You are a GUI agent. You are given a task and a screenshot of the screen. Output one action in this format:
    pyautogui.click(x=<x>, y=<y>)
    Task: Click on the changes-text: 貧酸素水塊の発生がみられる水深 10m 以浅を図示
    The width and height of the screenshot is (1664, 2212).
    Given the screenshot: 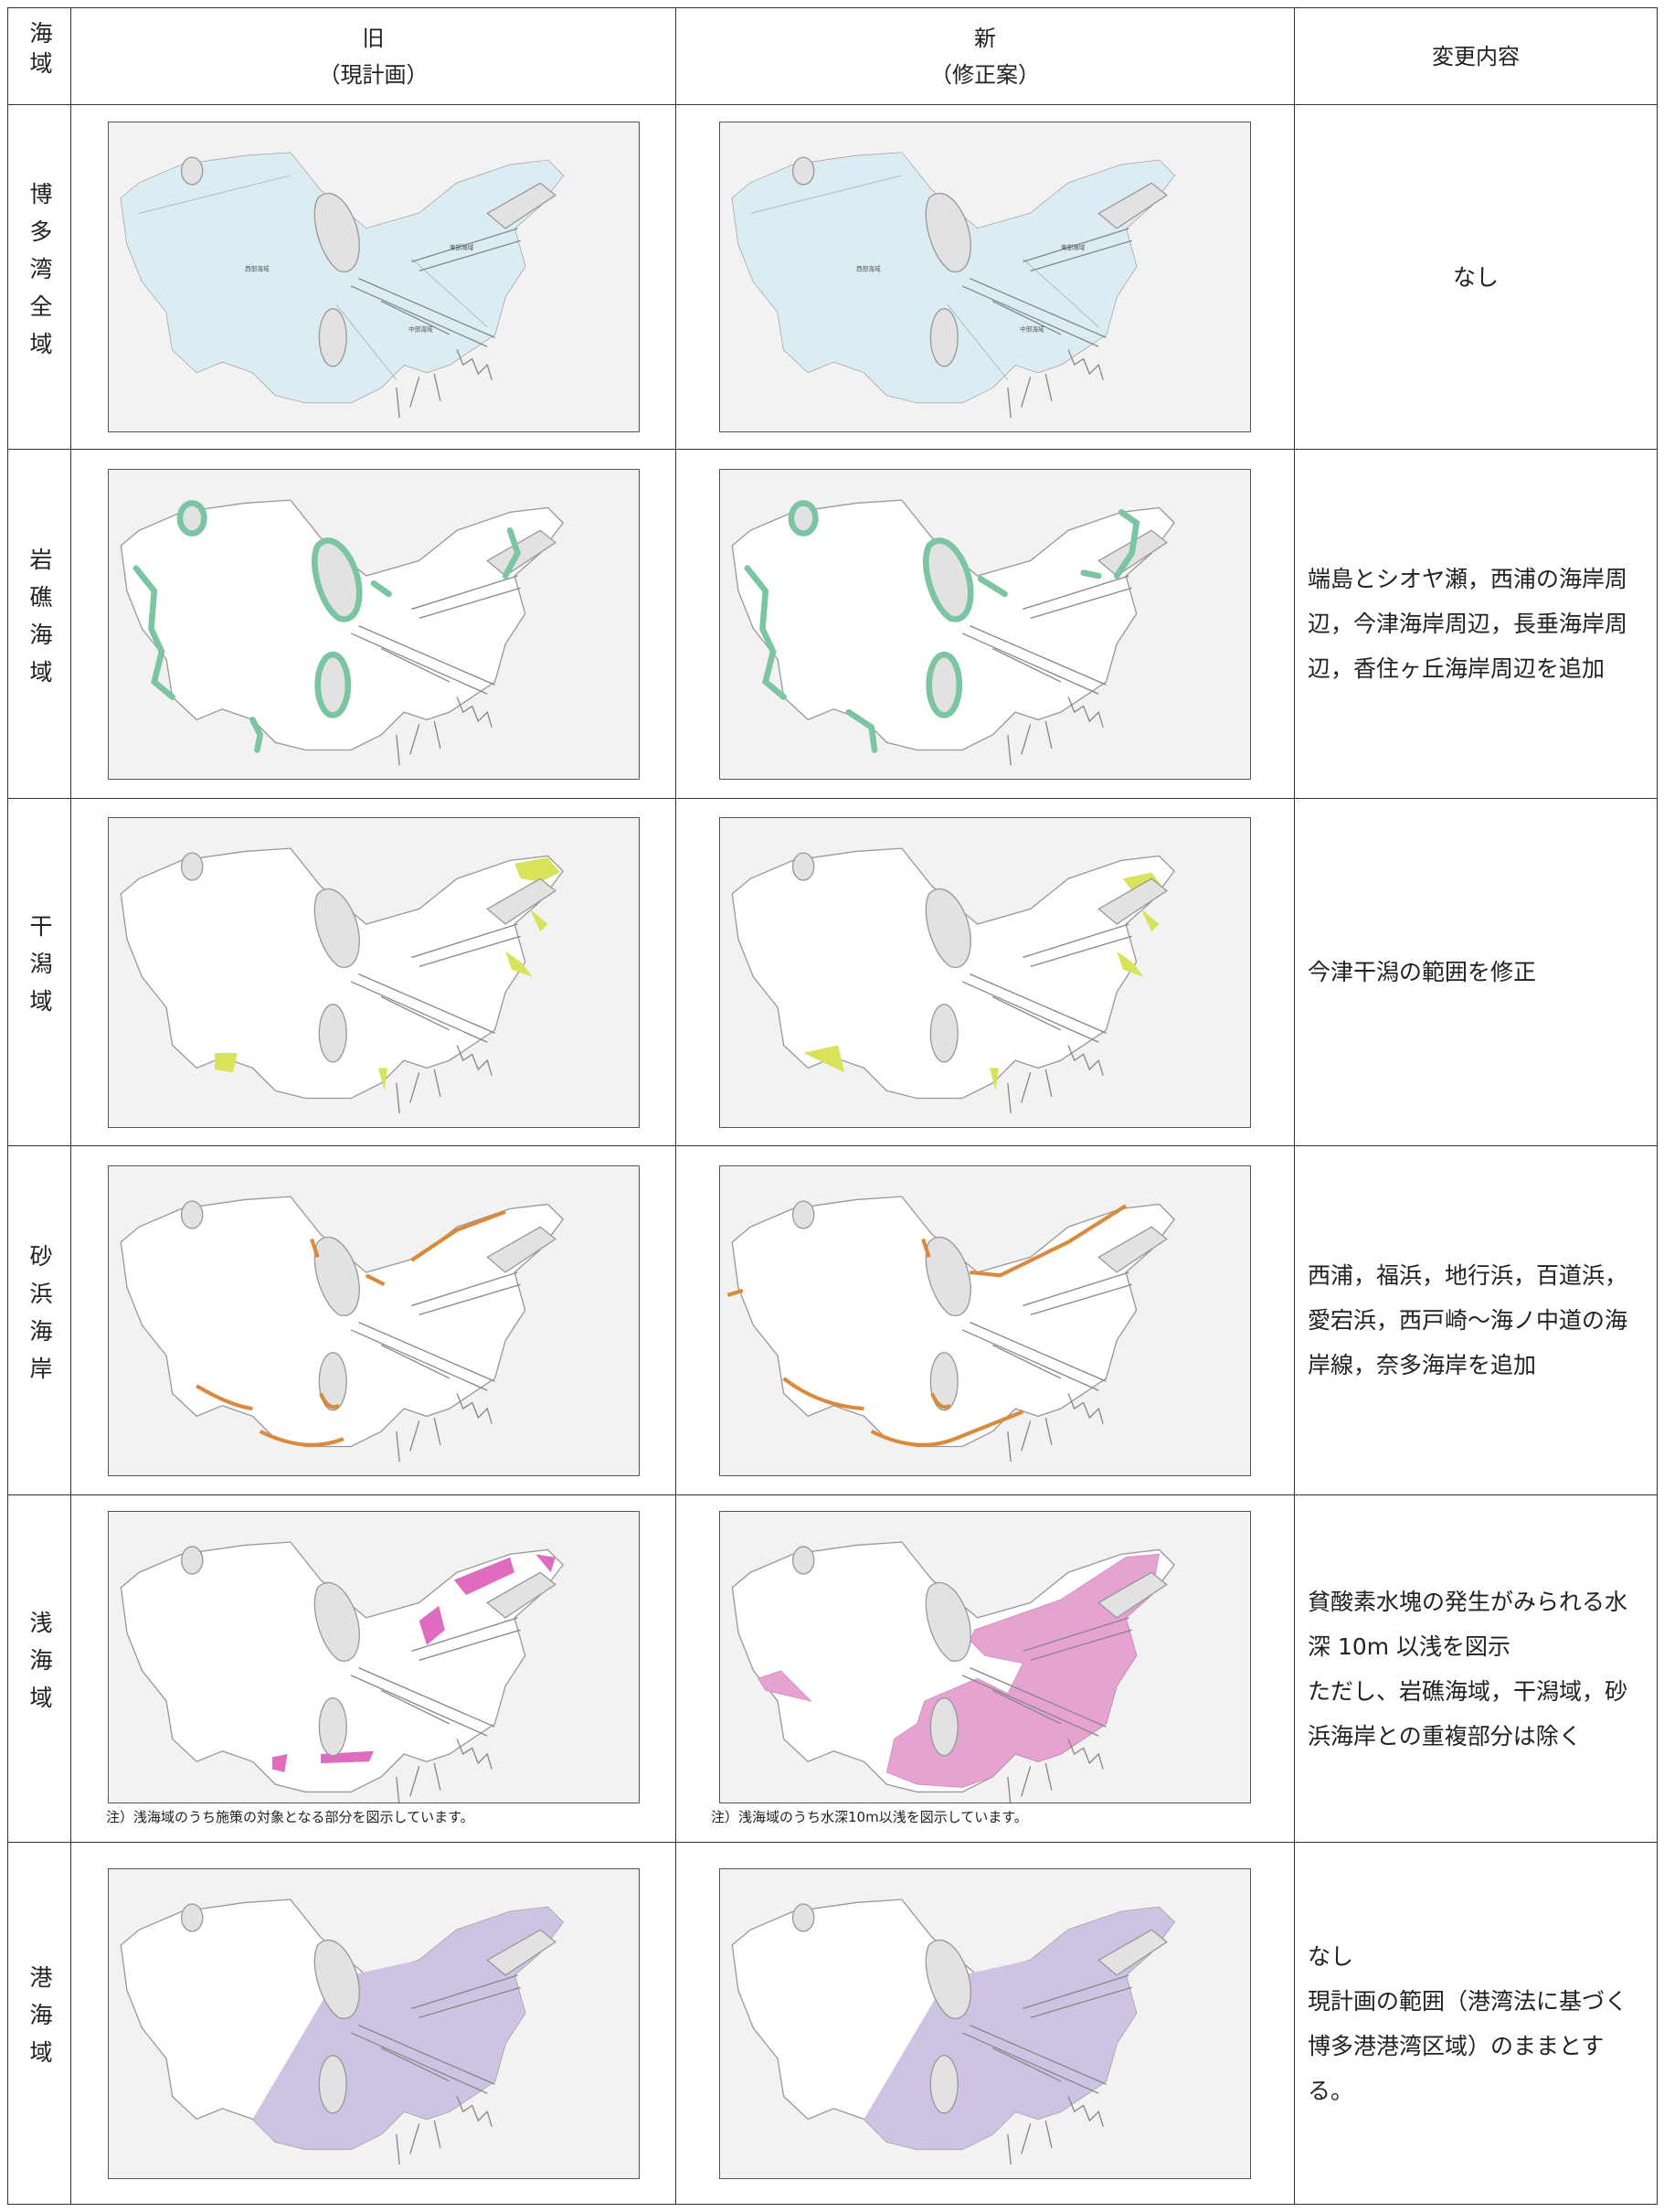 What is the action you would take?
    pyautogui.click(x=1468, y=1624)
    